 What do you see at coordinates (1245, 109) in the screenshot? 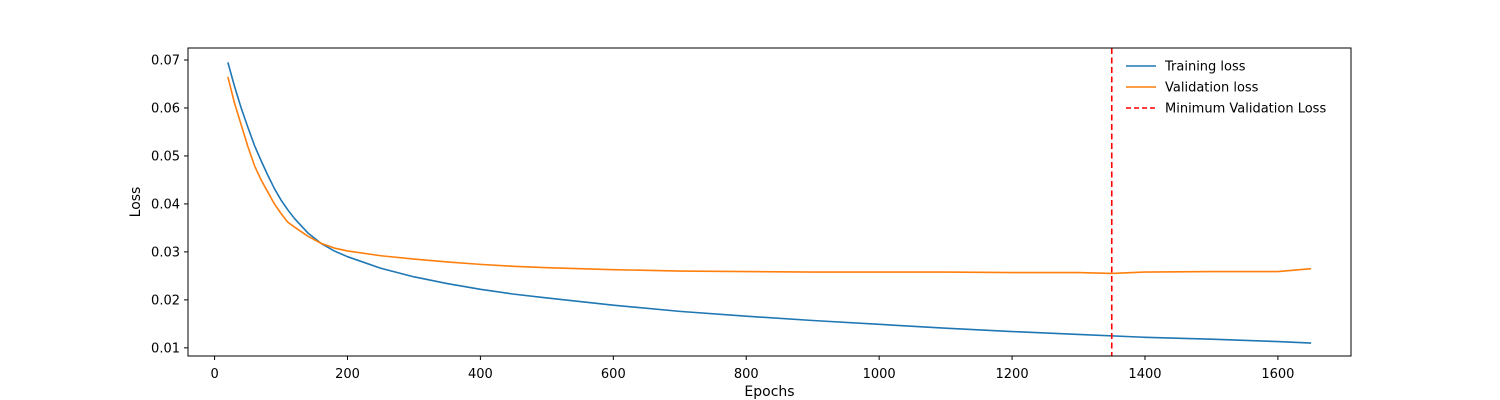
I see `legend-label-min-val: Minimum Validation Loss` at bounding box center [1245, 109].